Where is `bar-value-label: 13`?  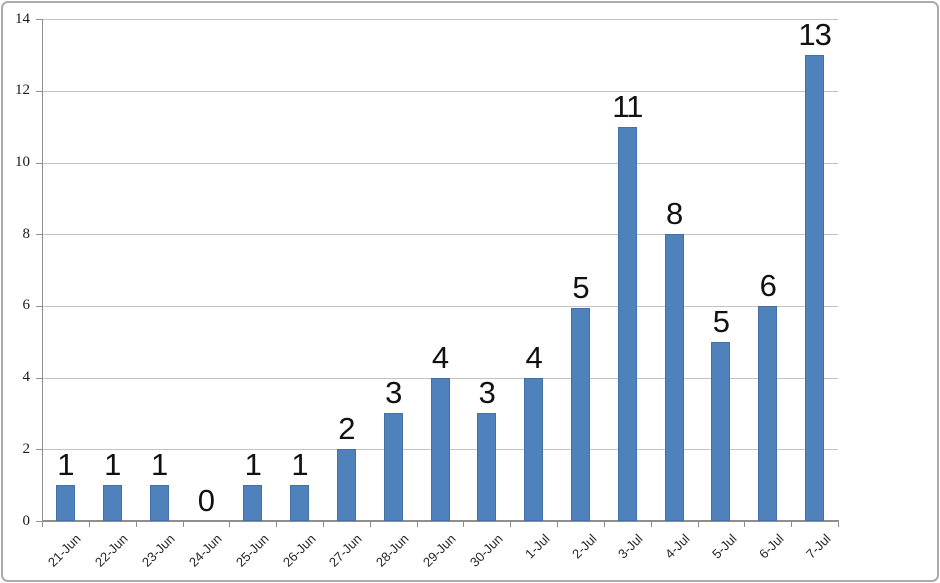
bar-value-label: 13 is located at coordinates (814, 34).